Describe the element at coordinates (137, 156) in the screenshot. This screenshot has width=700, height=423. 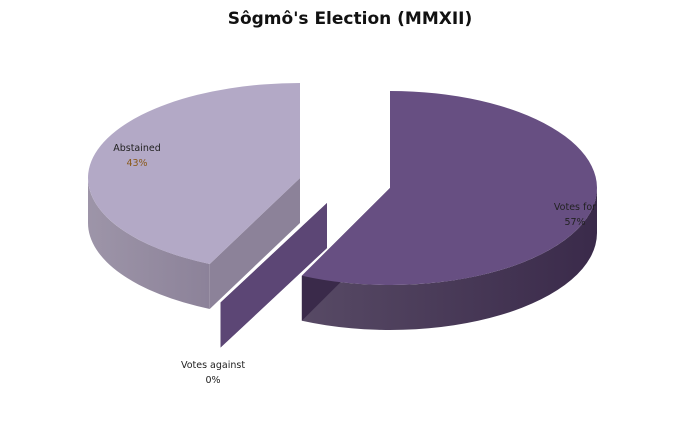
I see `slice-label-abstained: Abstained 43%` at that location.